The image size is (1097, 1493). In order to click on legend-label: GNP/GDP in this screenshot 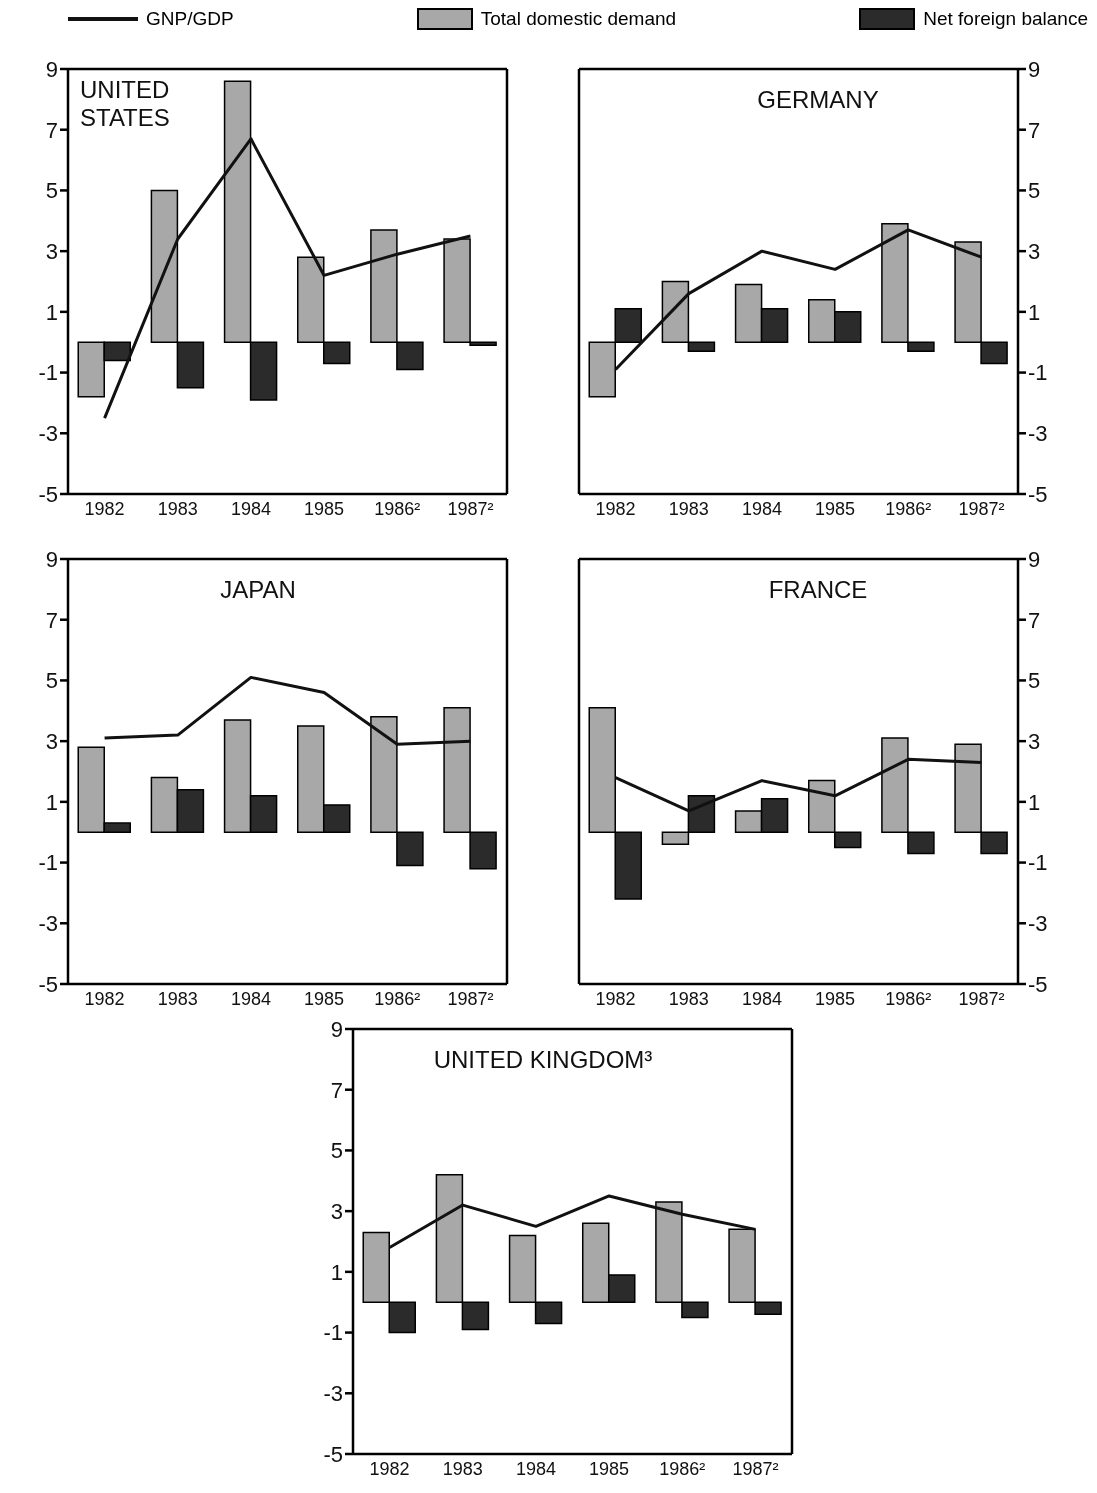, I will do `click(190, 19)`.